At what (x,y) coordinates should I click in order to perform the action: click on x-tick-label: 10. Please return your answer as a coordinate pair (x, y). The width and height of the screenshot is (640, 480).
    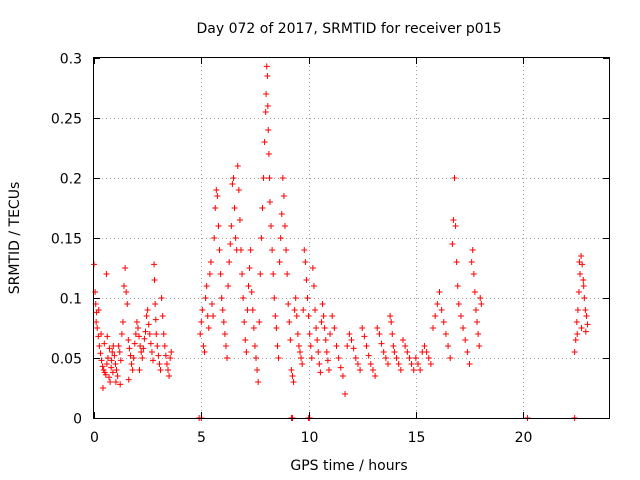
    Looking at the image, I should click on (310, 438).